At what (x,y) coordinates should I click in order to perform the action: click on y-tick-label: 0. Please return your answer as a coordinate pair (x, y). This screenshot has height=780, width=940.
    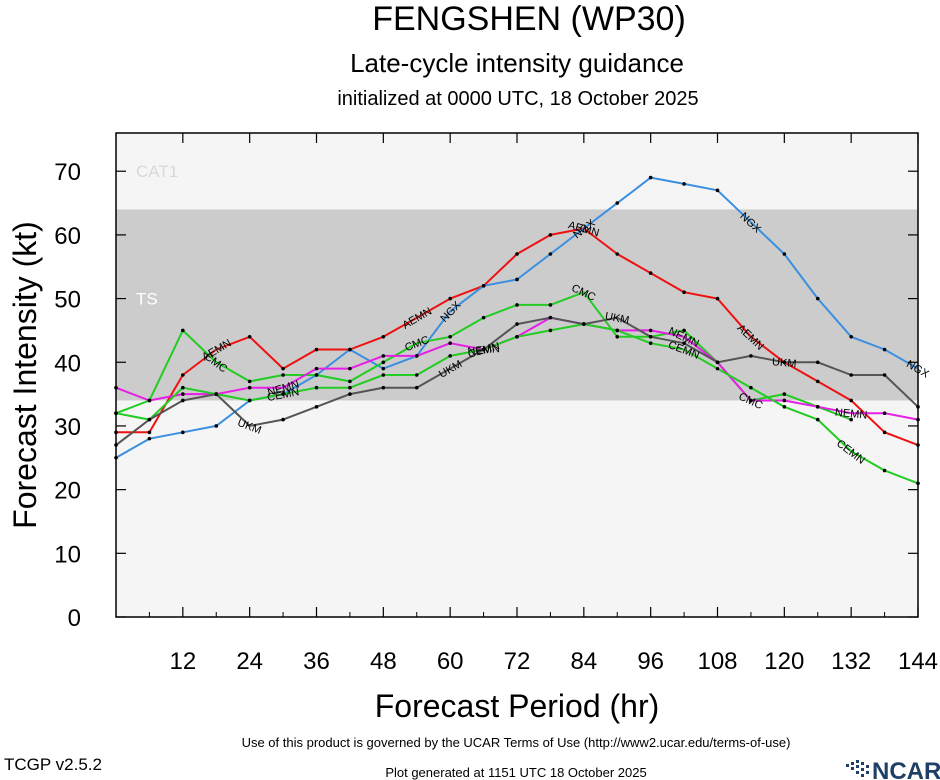
    Looking at the image, I should click on (74, 618).